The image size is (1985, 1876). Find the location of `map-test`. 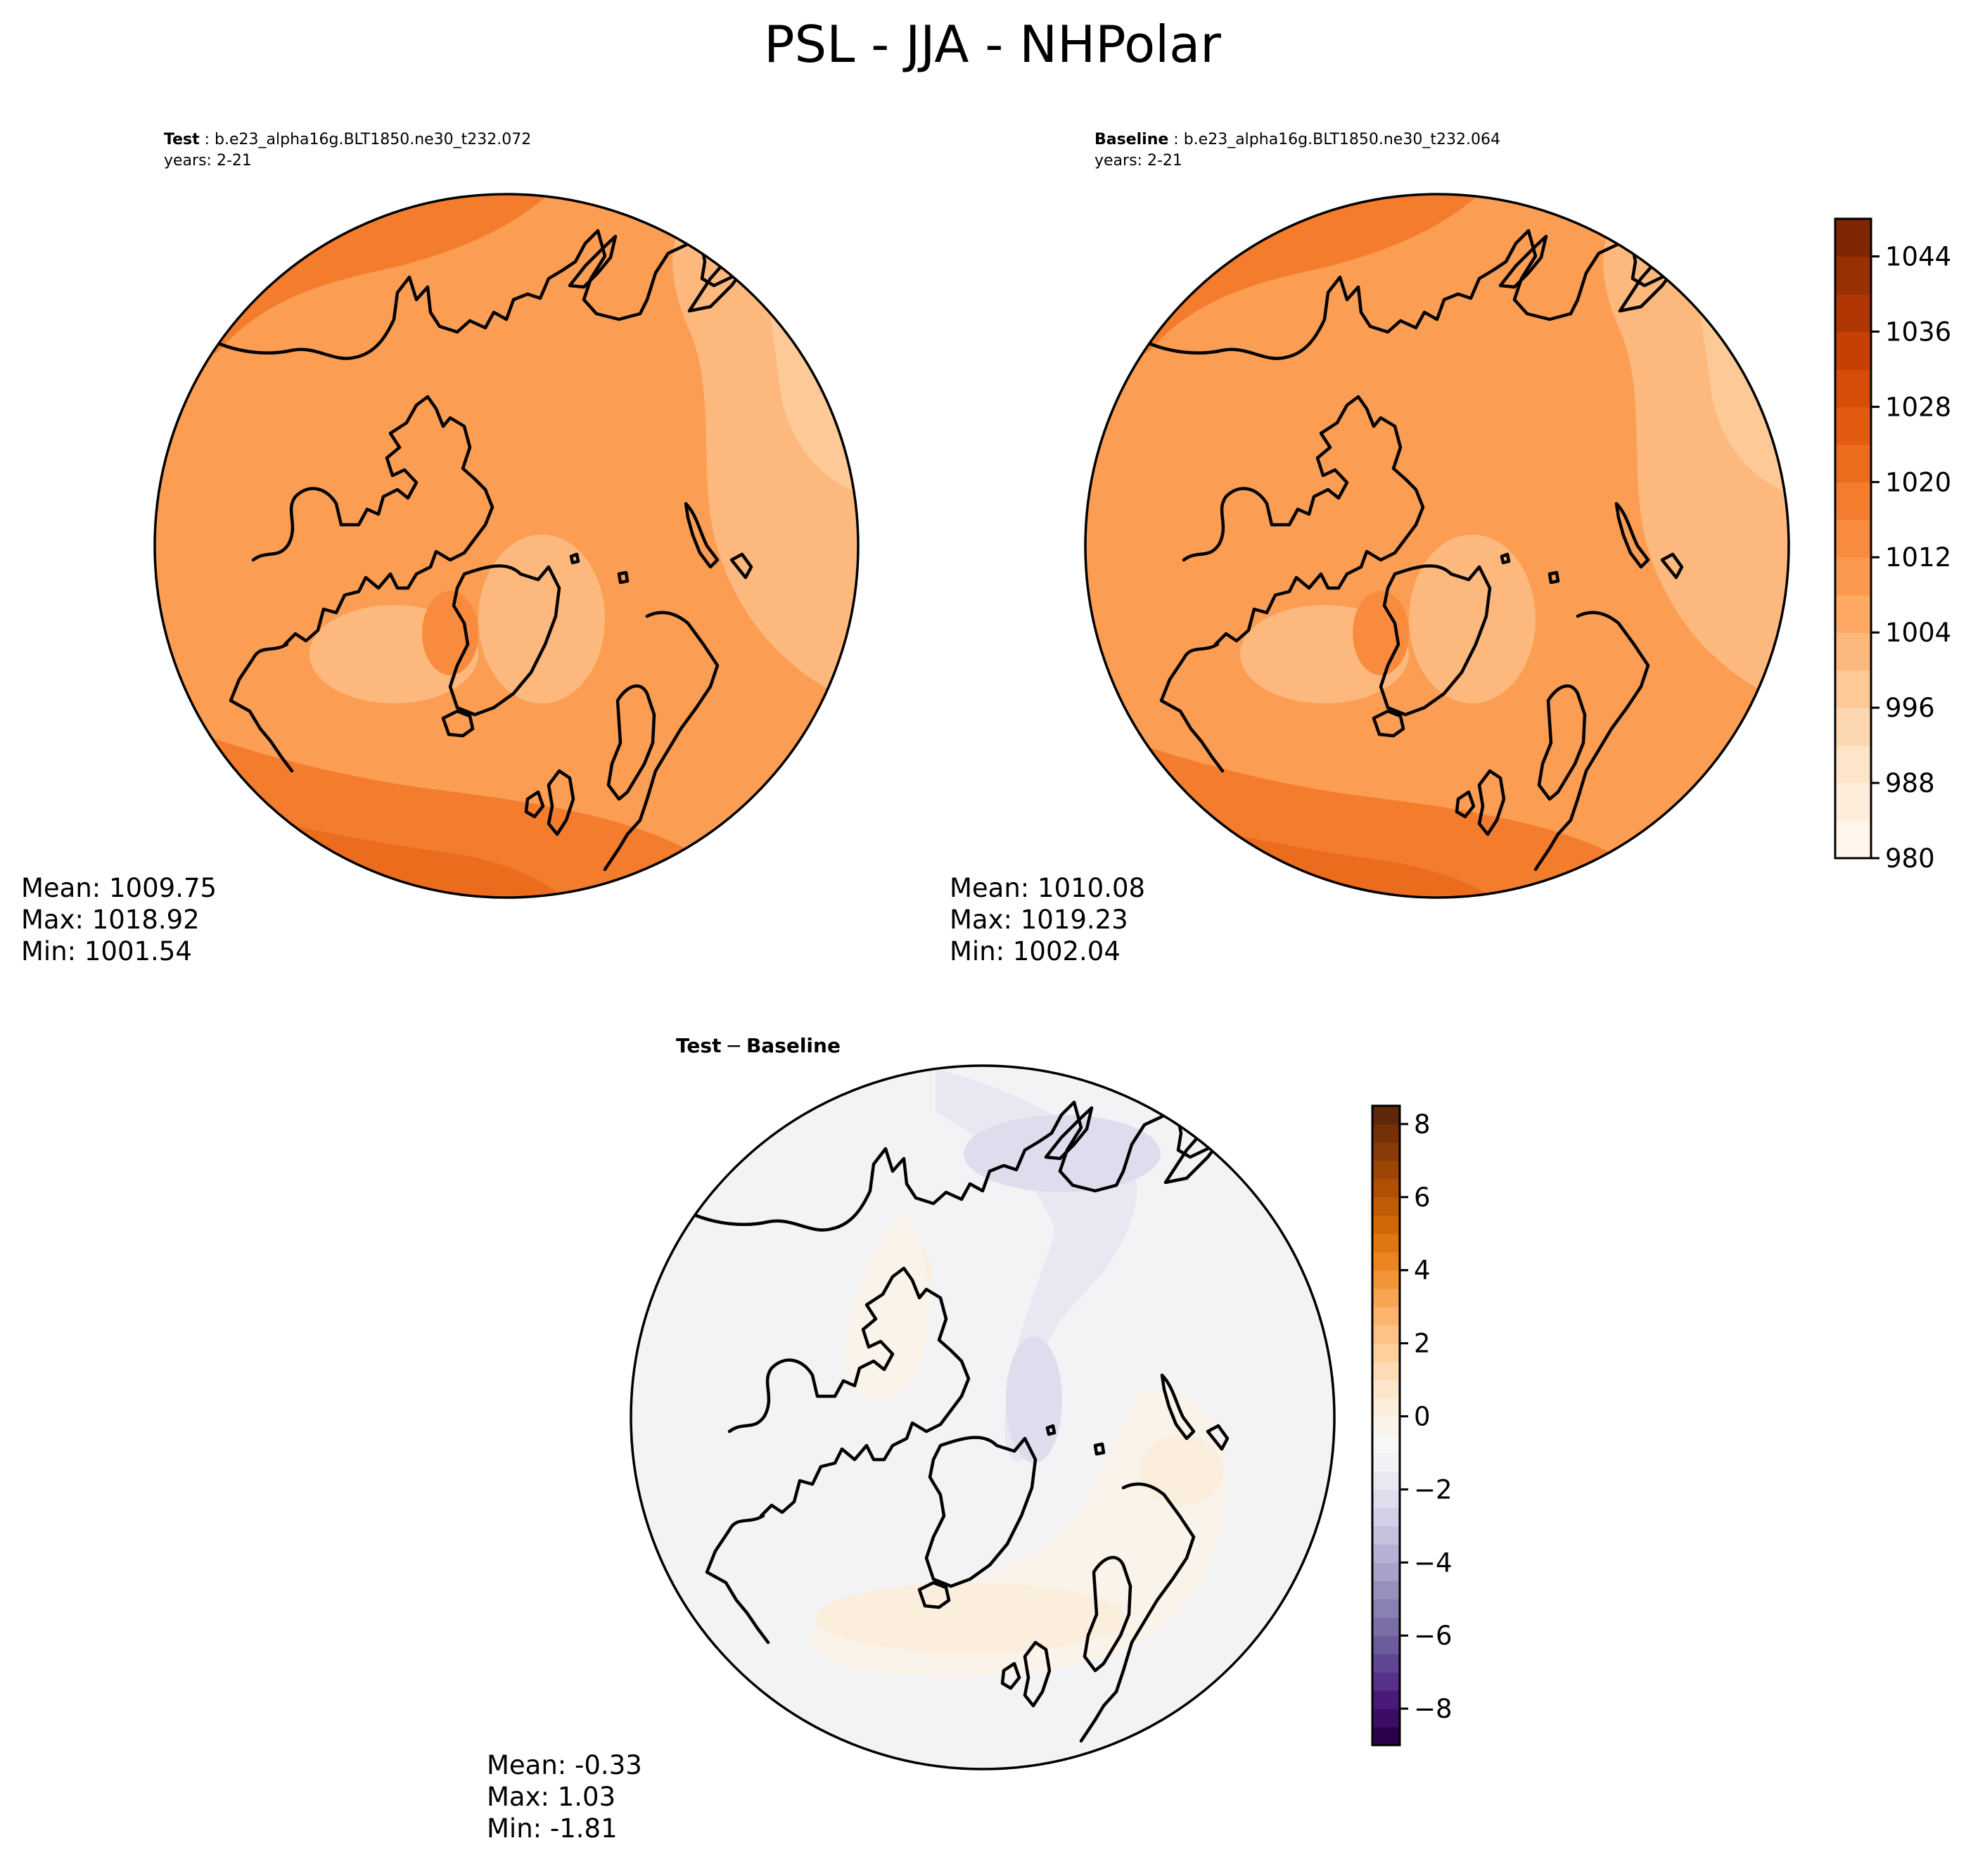

map-test is located at coordinates (507, 546).